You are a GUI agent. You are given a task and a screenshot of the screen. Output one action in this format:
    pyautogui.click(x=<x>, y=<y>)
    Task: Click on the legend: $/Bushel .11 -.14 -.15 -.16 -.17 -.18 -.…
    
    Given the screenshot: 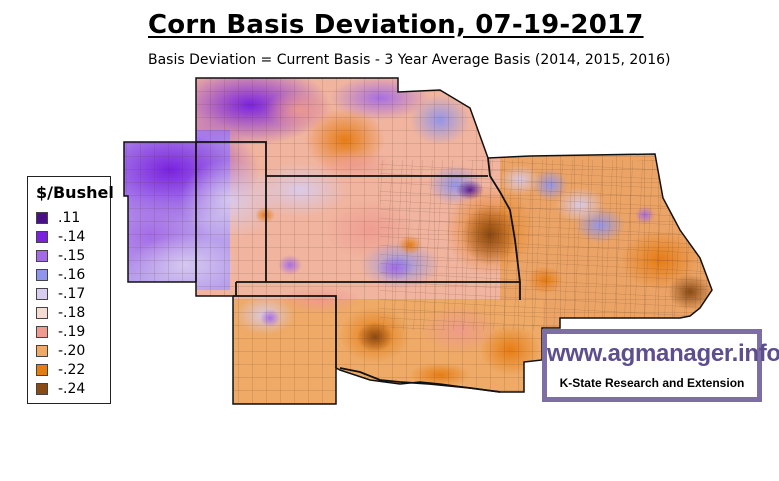 What is the action you would take?
    pyautogui.click(x=70, y=290)
    